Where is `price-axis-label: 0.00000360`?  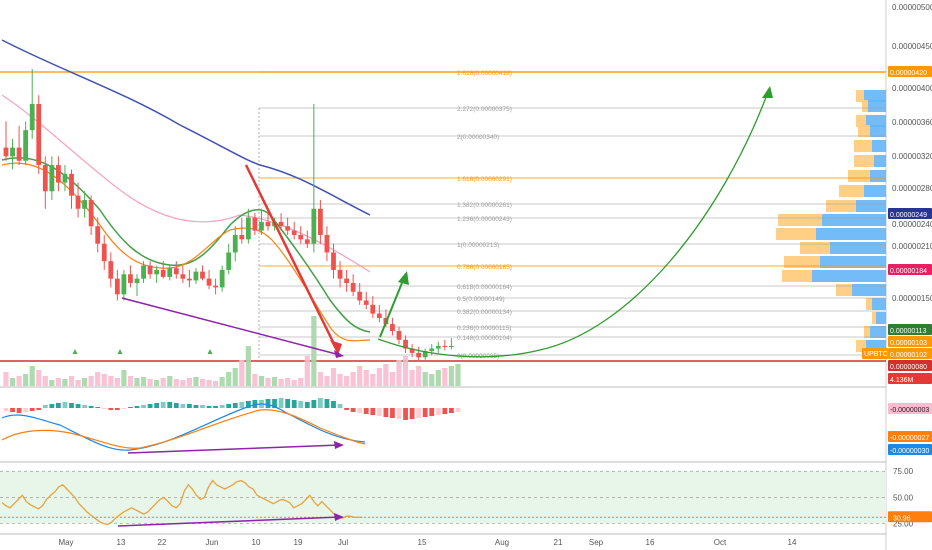
price-axis-label: 0.00000360 is located at coordinates (912, 122).